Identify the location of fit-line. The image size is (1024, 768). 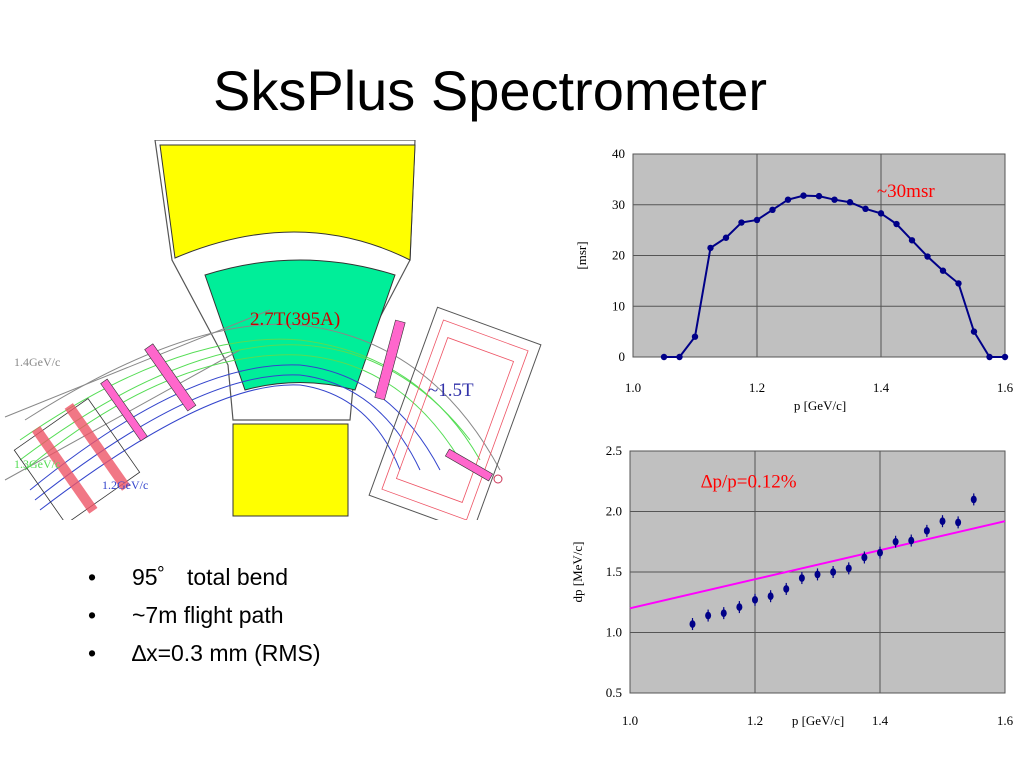
(817, 565).